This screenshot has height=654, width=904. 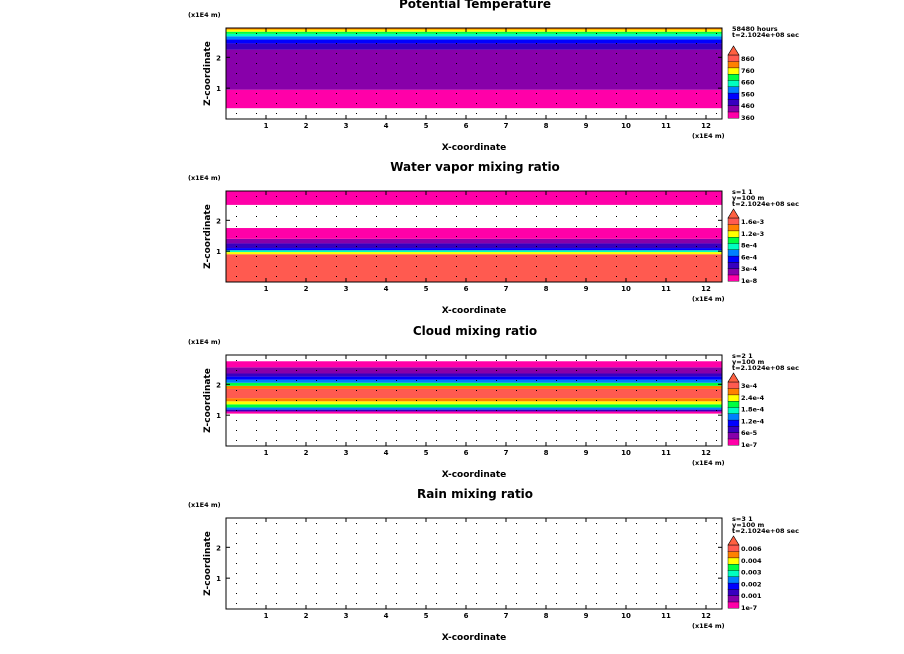 What do you see at coordinates (748, 71) in the screenshot?
I see `colorbar-label: 760` at bounding box center [748, 71].